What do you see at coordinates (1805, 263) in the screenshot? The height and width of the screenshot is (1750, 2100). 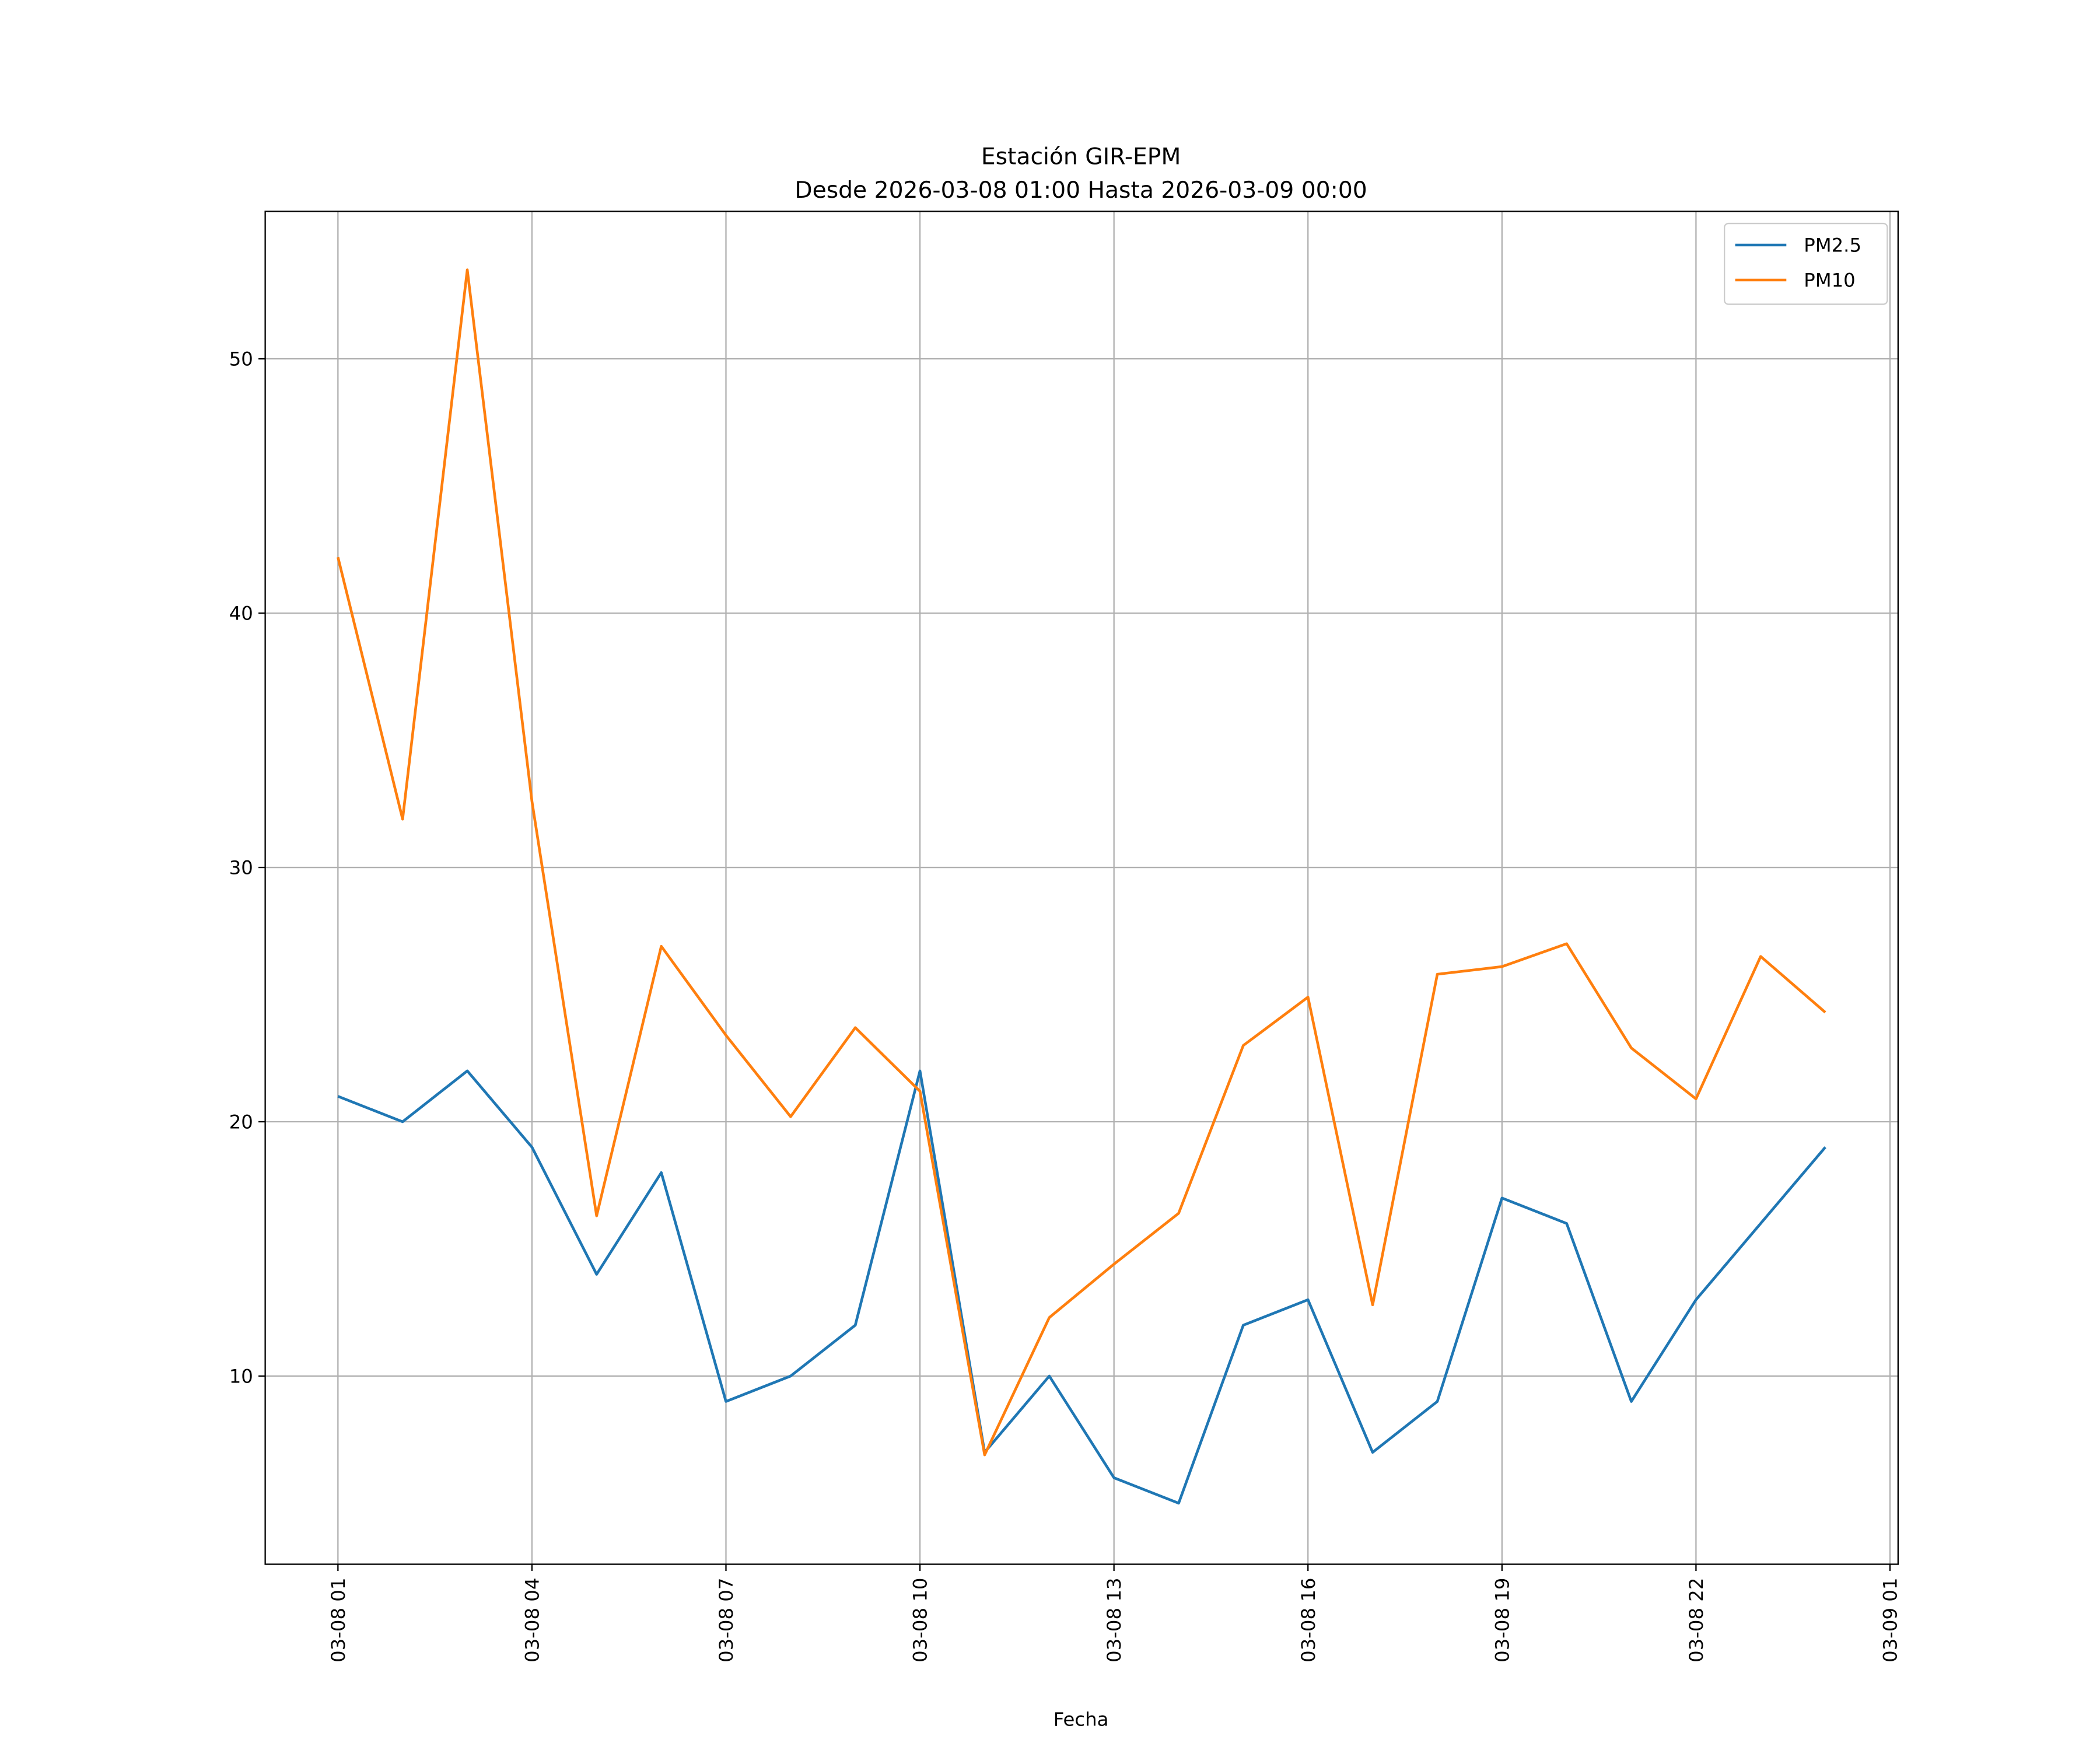 I see `legend: PM2.5 PM10` at bounding box center [1805, 263].